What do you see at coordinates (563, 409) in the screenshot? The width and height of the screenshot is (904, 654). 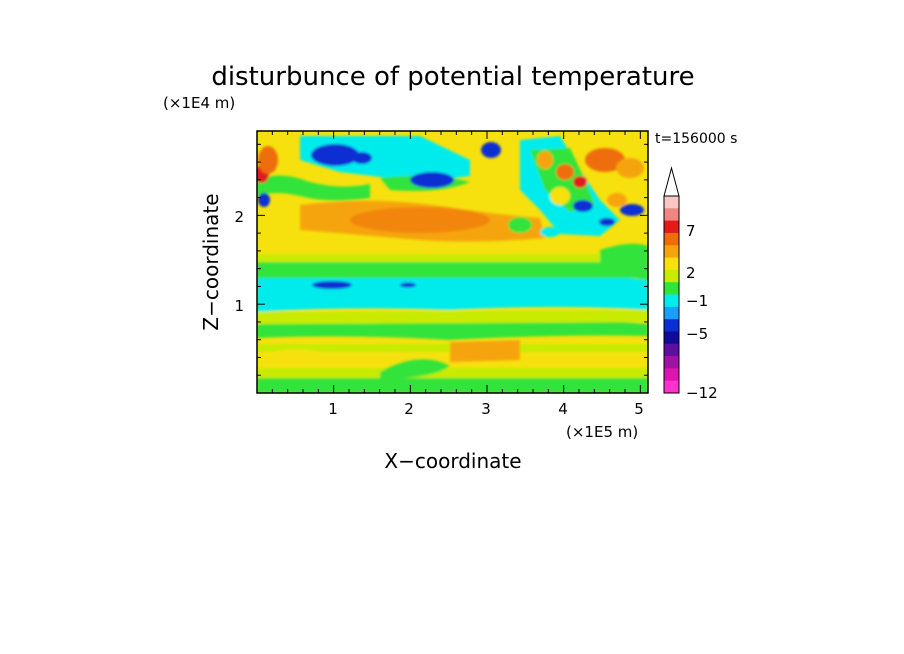 I see `x-tick-label: 4` at bounding box center [563, 409].